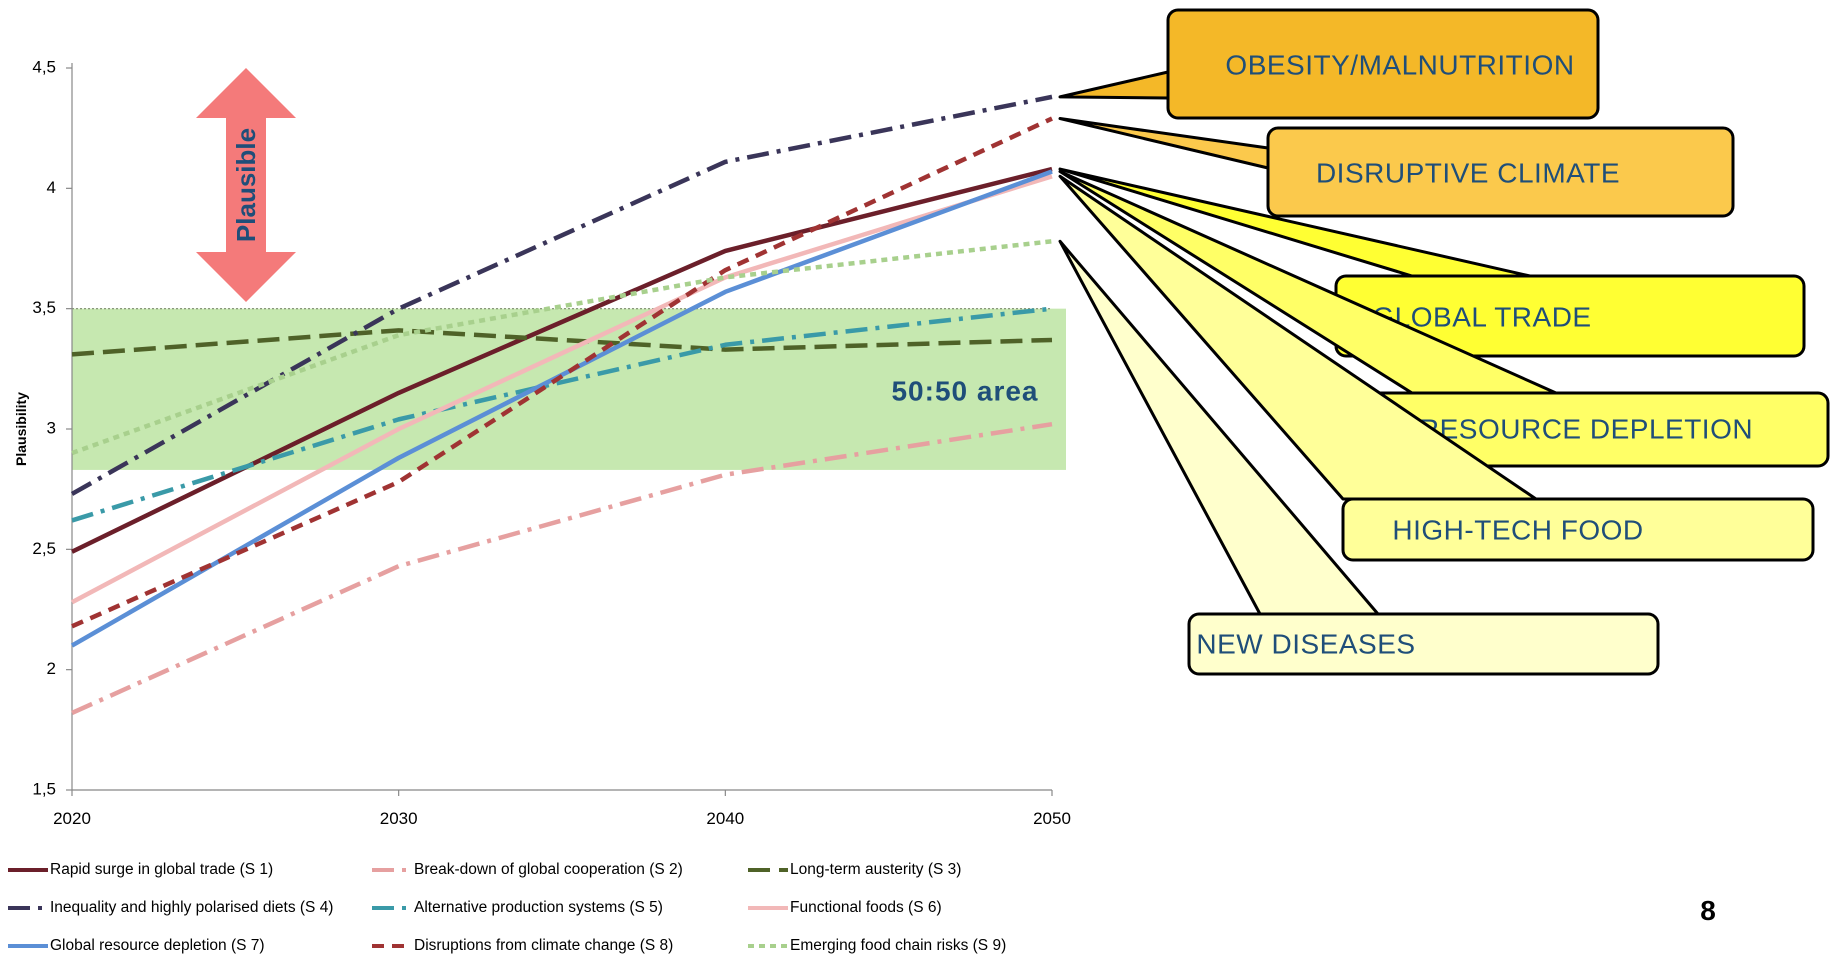 The width and height of the screenshot is (1830, 960). What do you see at coordinates (538, 907) in the screenshot?
I see `legend-label: Alternative production systems (S 5)` at bounding box center [538, 907].